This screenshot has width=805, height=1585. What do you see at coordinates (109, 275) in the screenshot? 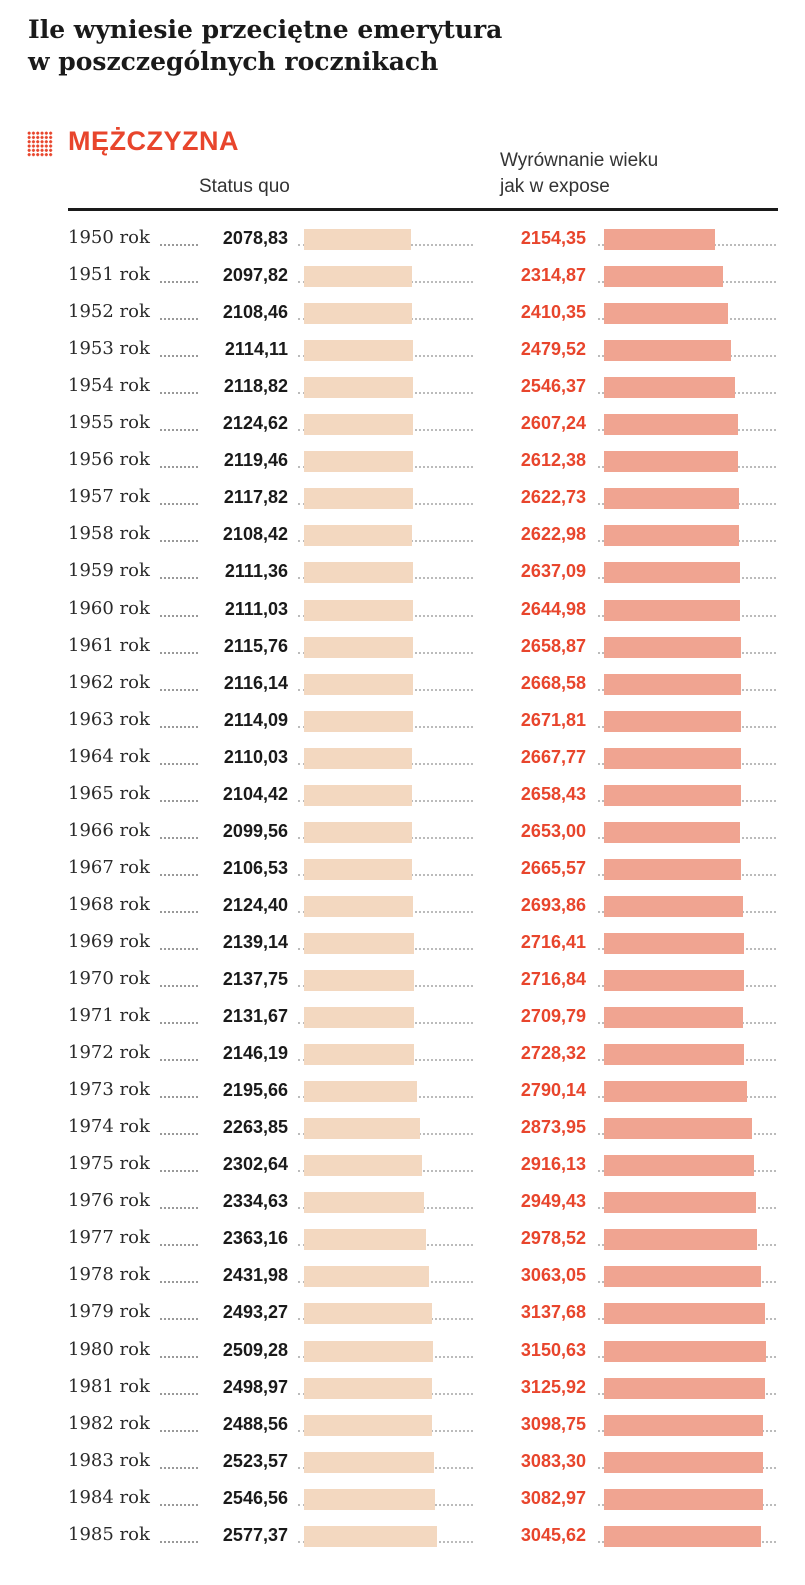
I see `year-label: 1951 rok` at bounding box center [109, 275].